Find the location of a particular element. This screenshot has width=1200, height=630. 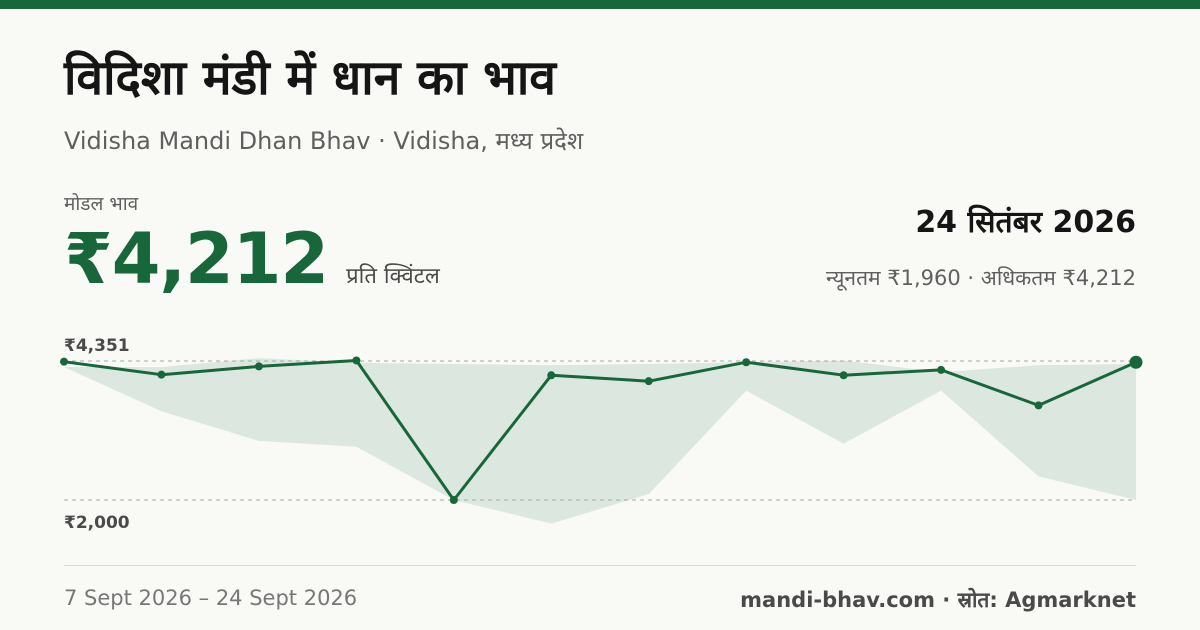

min-max-range: न्यूनतम ₹1,960 · अधिकतम ₹4,212 is located at coordinates (981, 278).